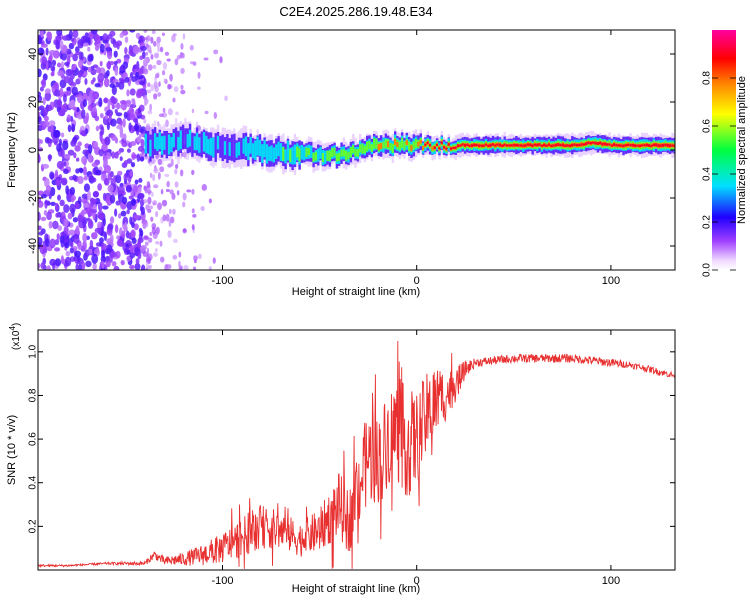  Describe the element at coordinates (12, 328) in the screenshot. I see `snr-y-multiplier-exp: 4` at that location.